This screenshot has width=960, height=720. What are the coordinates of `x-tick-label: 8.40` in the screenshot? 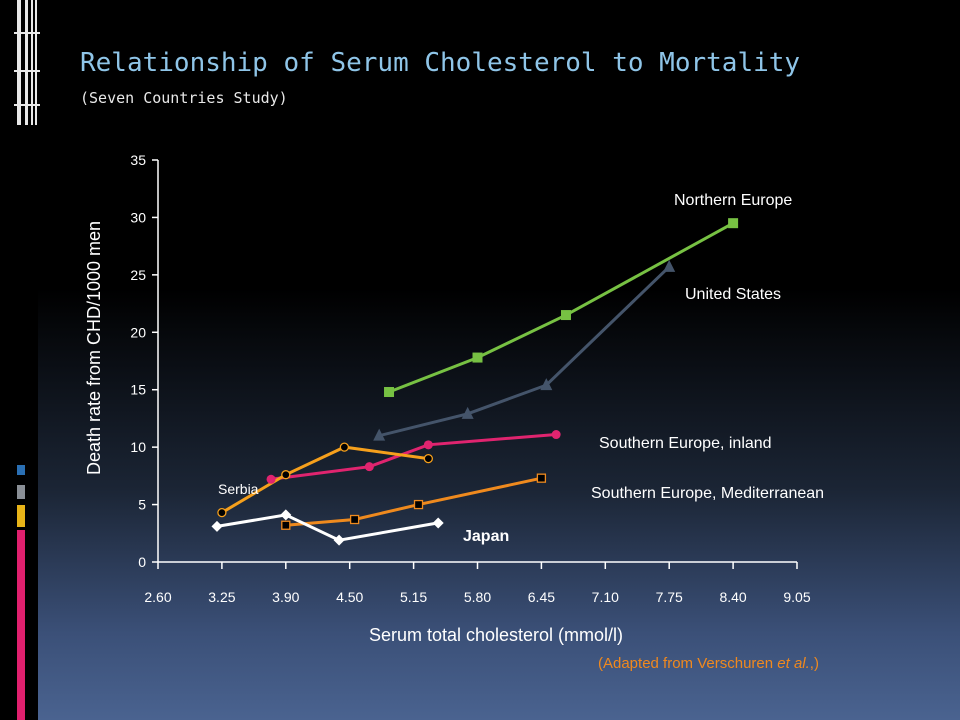 It's located at (732, 597).